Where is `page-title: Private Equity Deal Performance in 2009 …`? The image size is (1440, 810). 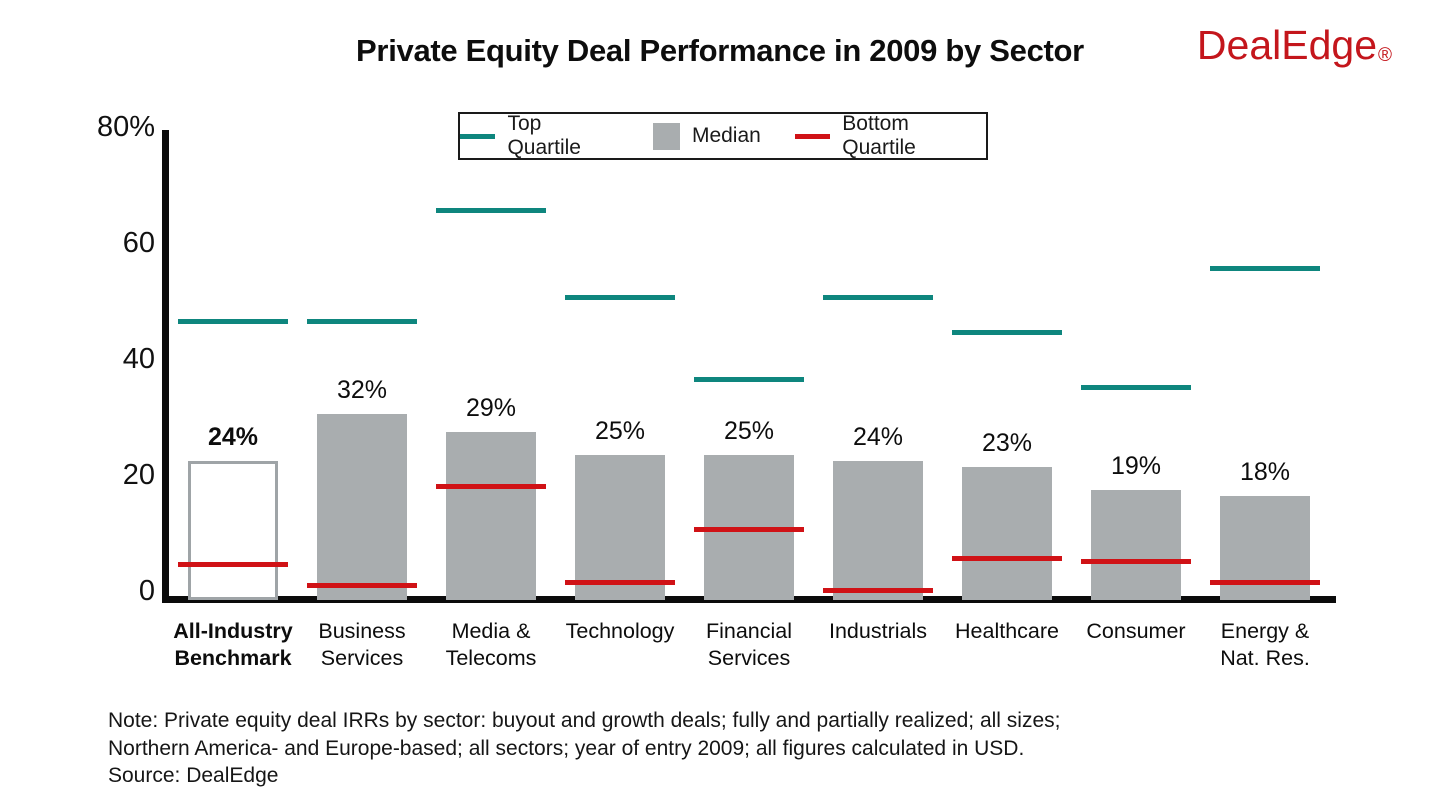 page-title: Private Equity Deal Performance in 2009 … is located at coordinates (720, 50).